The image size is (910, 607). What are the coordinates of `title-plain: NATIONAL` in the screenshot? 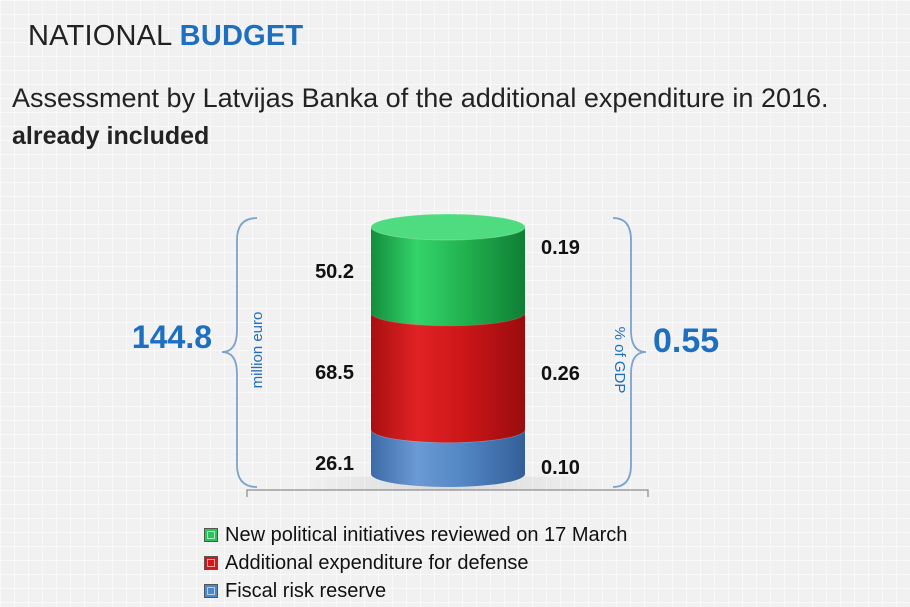 It's located at (100, 36).